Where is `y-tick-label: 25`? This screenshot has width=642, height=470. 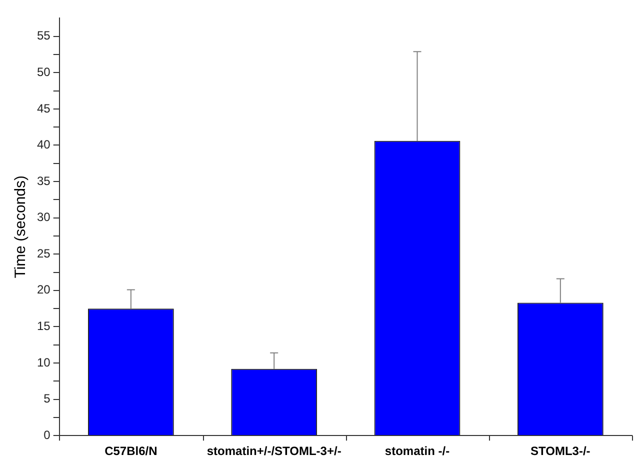
y-tick-label: 25 is located at coordinates (43, 253).